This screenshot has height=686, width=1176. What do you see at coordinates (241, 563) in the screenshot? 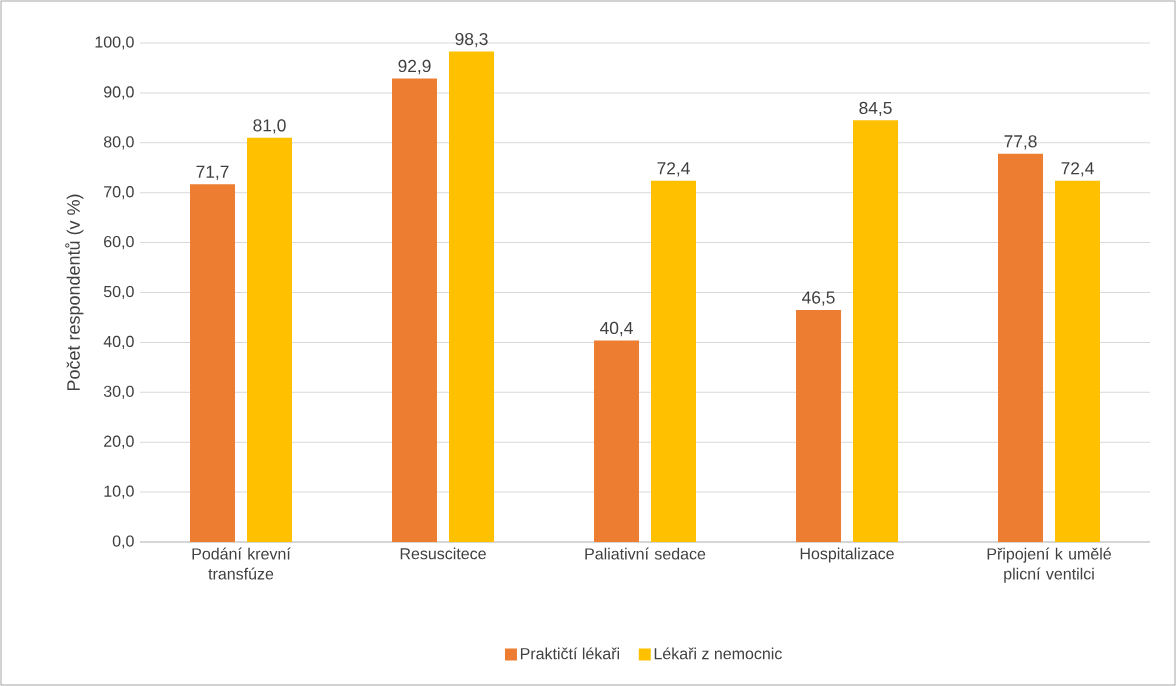
I see `x-tick-label: Podání krevní transfúze` at bounding box center [241, 563].